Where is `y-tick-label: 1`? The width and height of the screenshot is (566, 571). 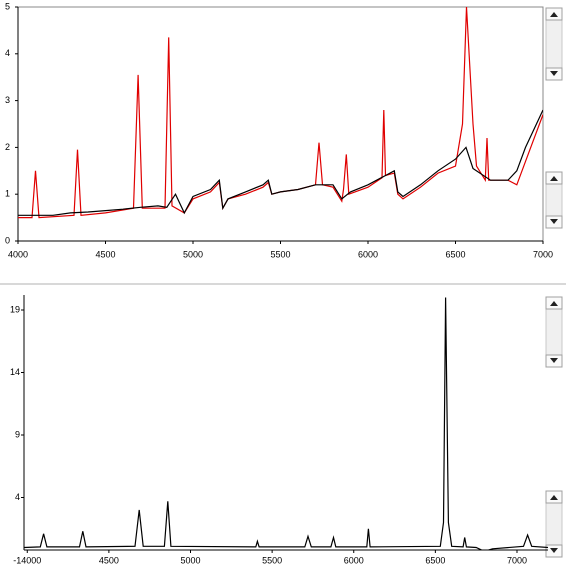
y-tick-label: 1 is located at coordinates (7, 194).